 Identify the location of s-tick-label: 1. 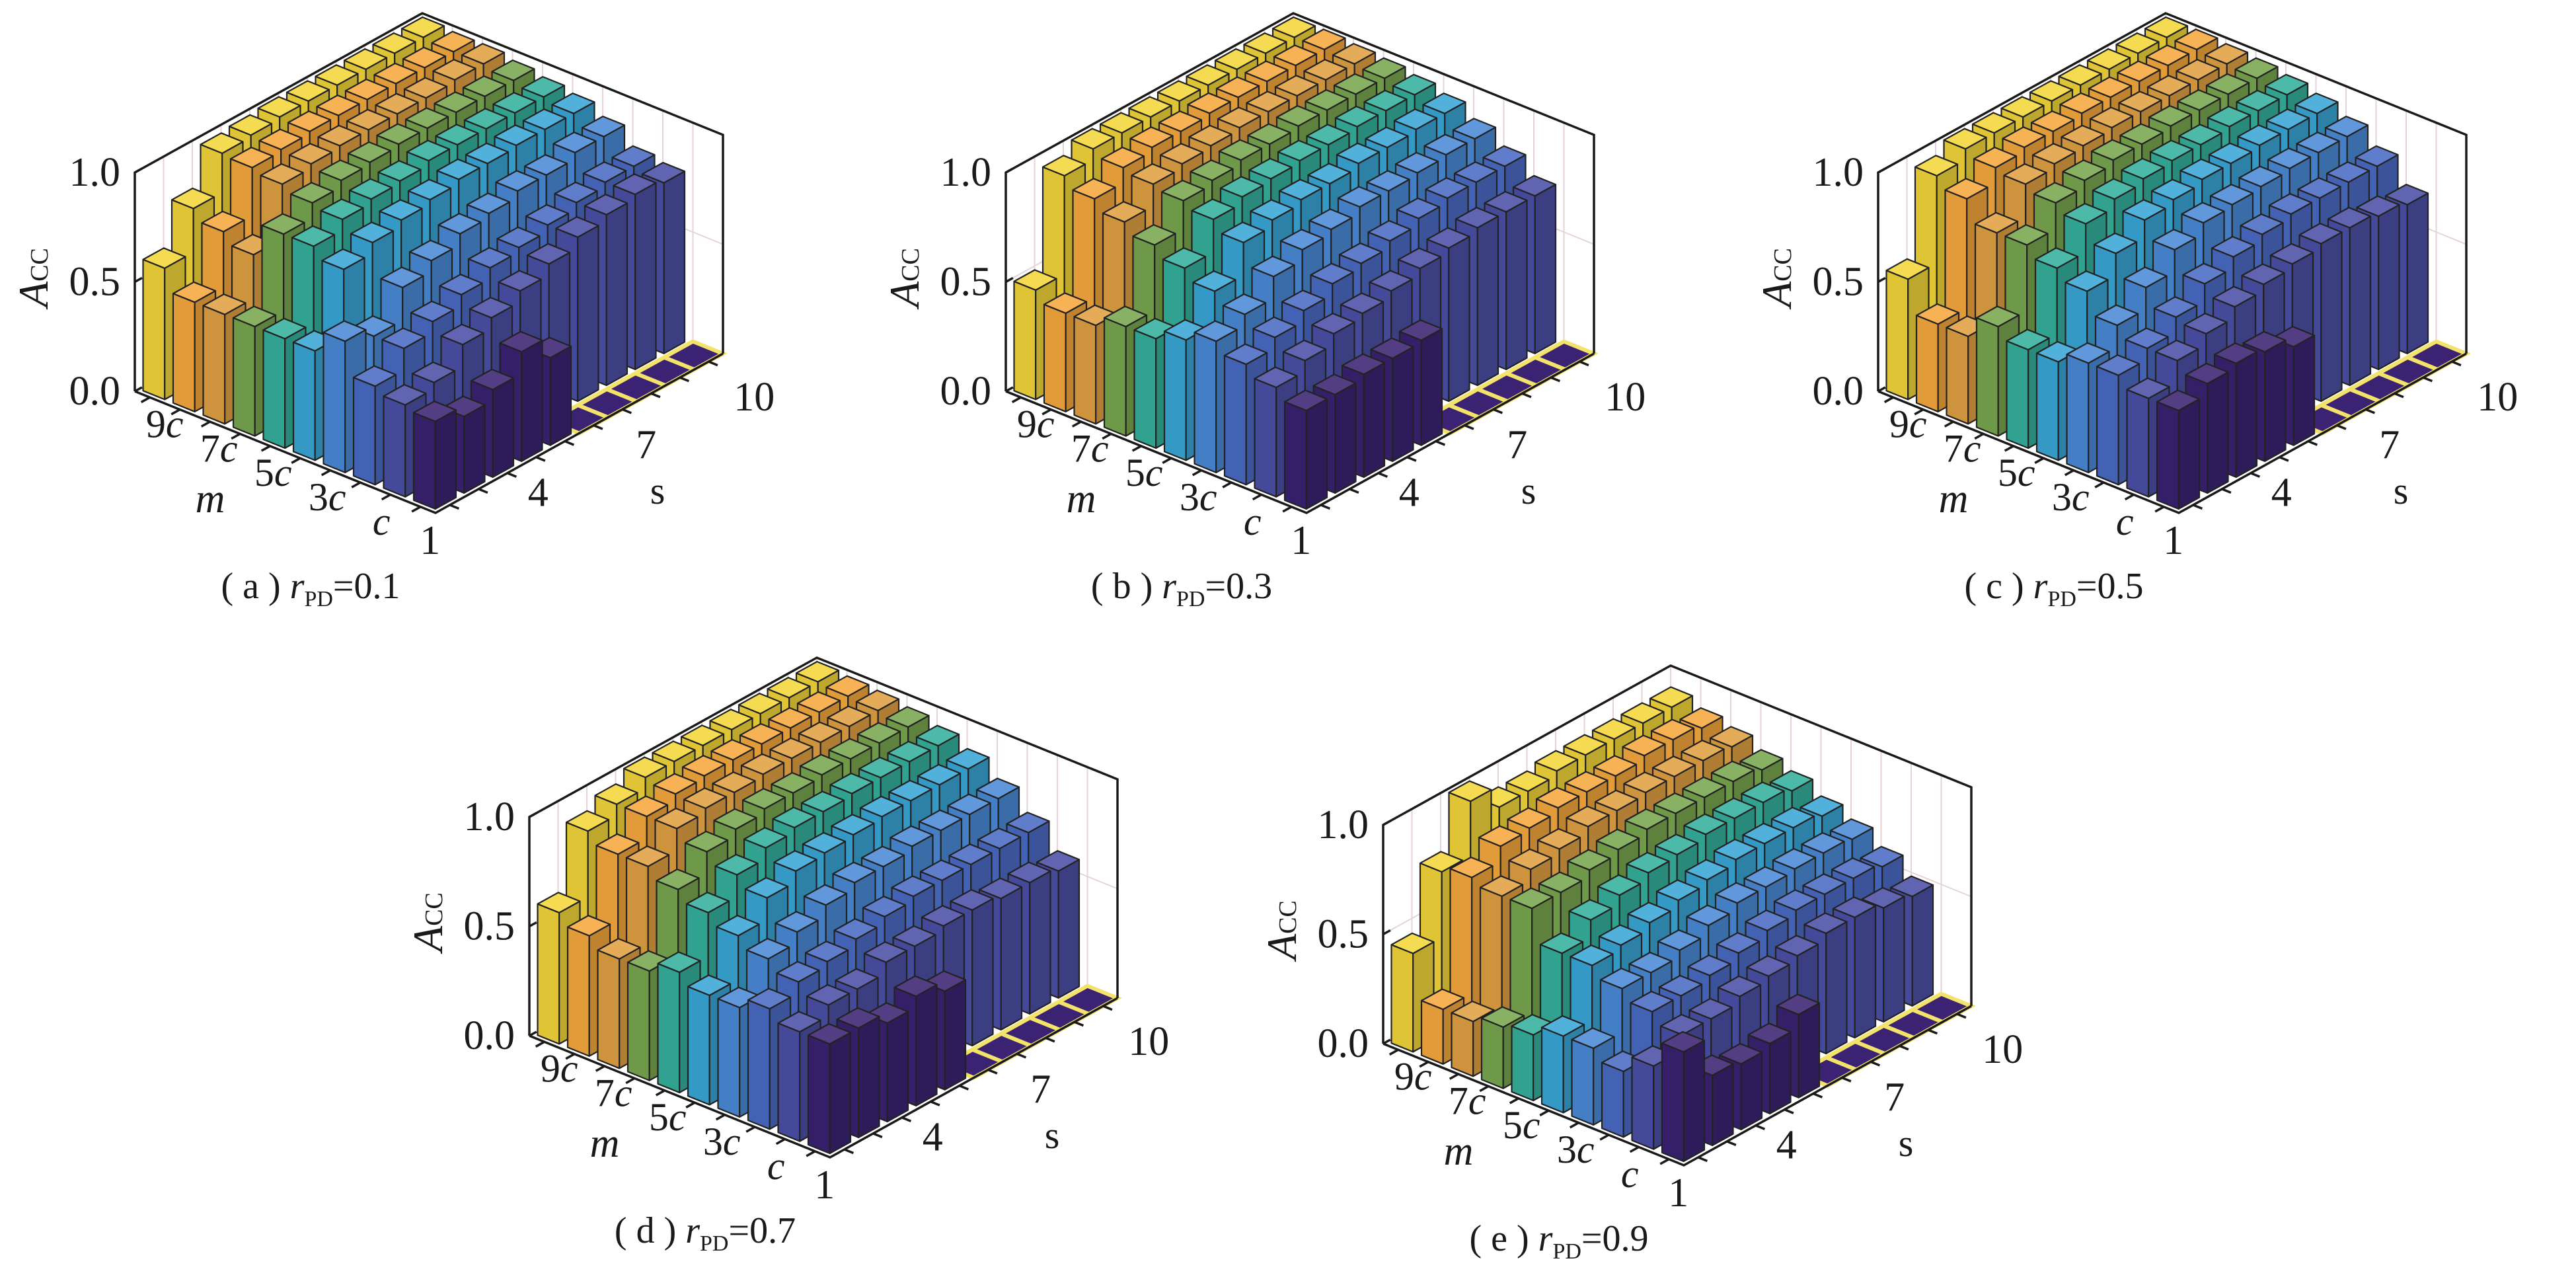
(430, 540).